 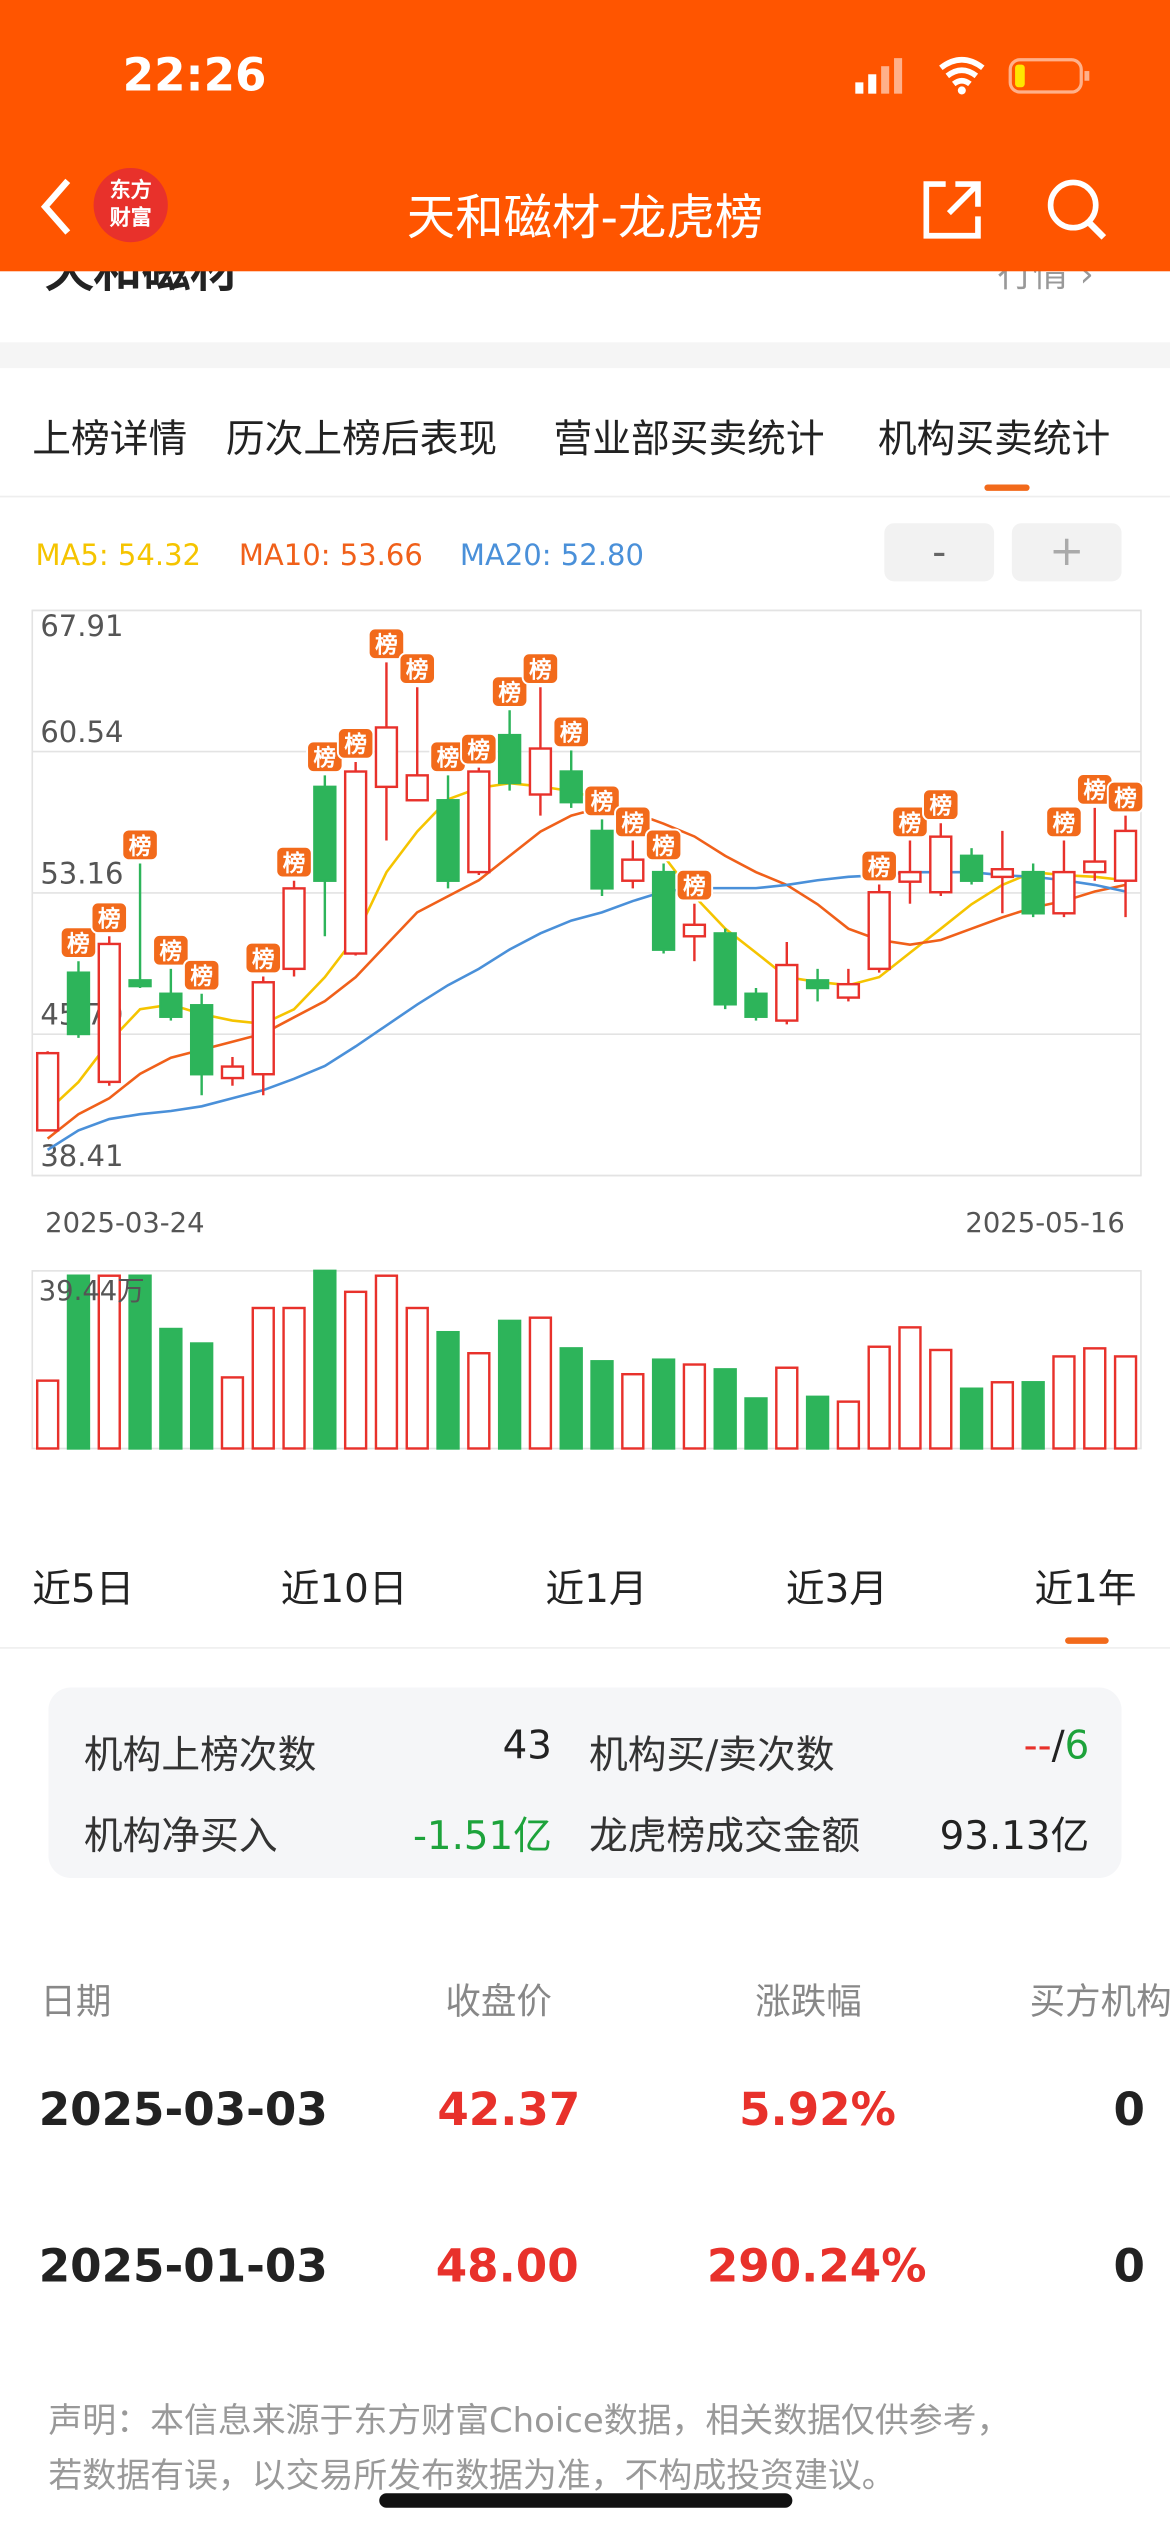 What do you see at coordinates (552, 555) in the screenshot?
I see `ma-legend: MA20: 52.80` at bounding box center [552, 555].